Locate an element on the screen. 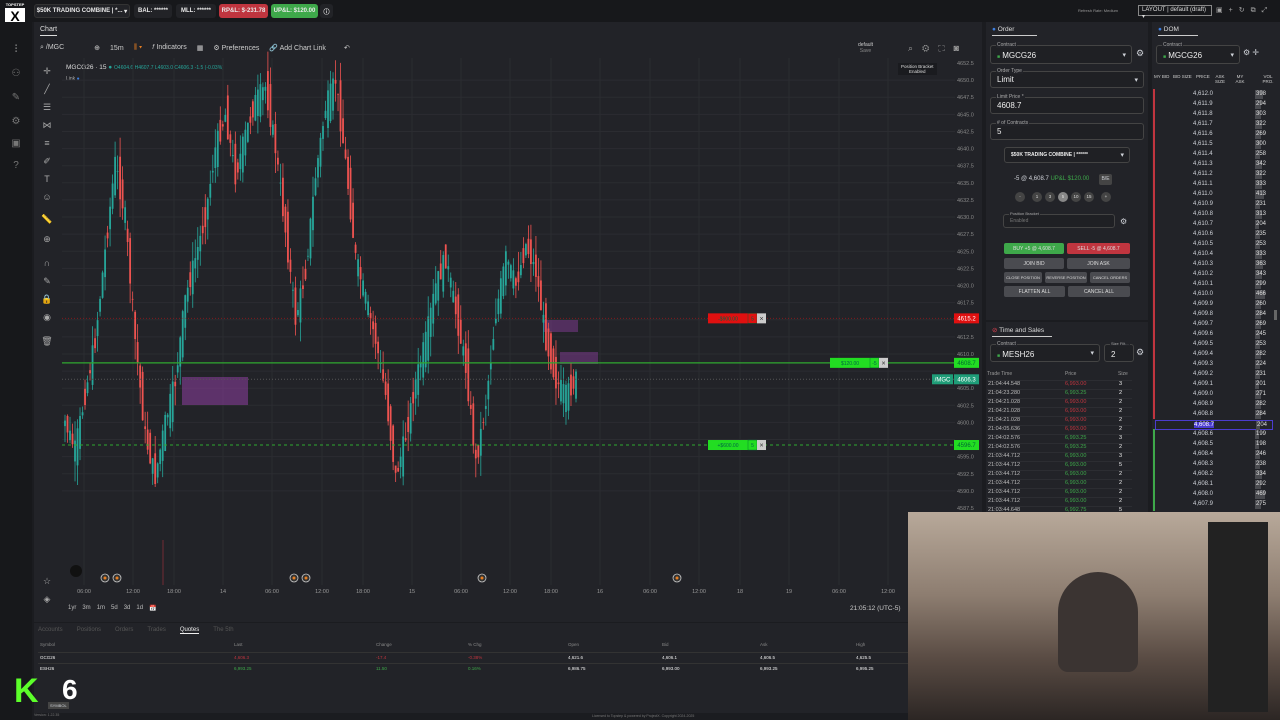  dom-row: 4,609.3 224 is located at coordinates (1214, 365).